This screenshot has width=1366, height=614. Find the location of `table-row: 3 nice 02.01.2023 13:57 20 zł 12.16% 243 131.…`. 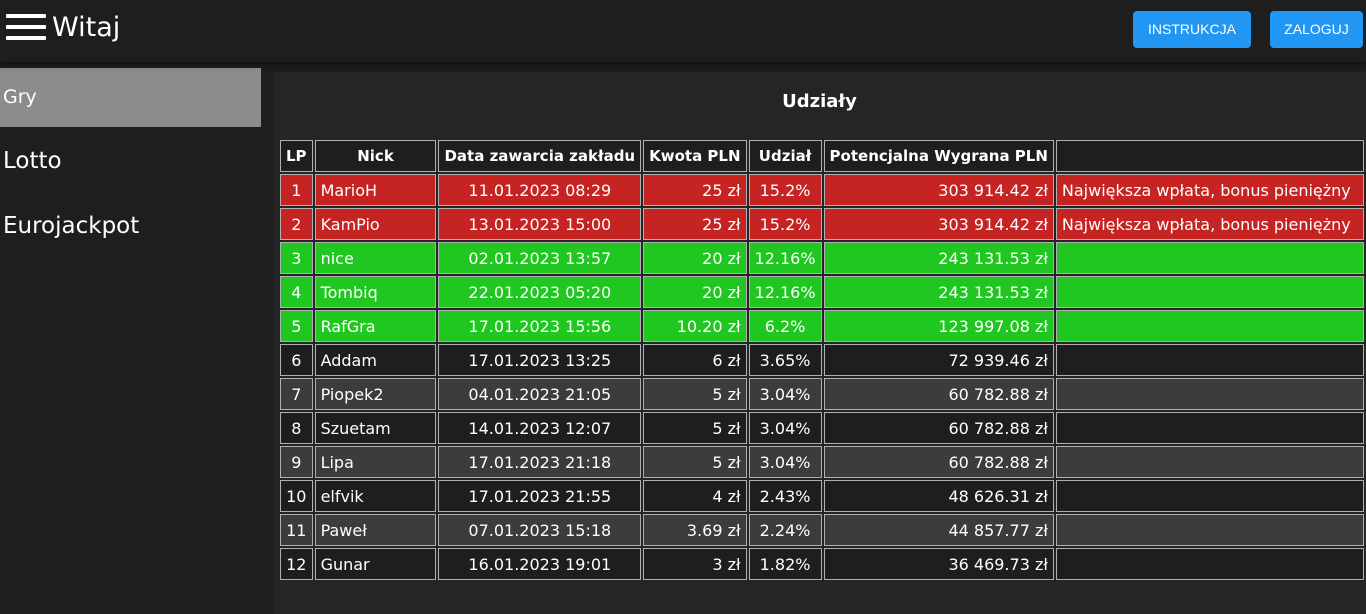

table-row: 3 nice 02.01.2023 13:57 20 zł 12.16% 243 131.… is located at coordinates (822, 258).